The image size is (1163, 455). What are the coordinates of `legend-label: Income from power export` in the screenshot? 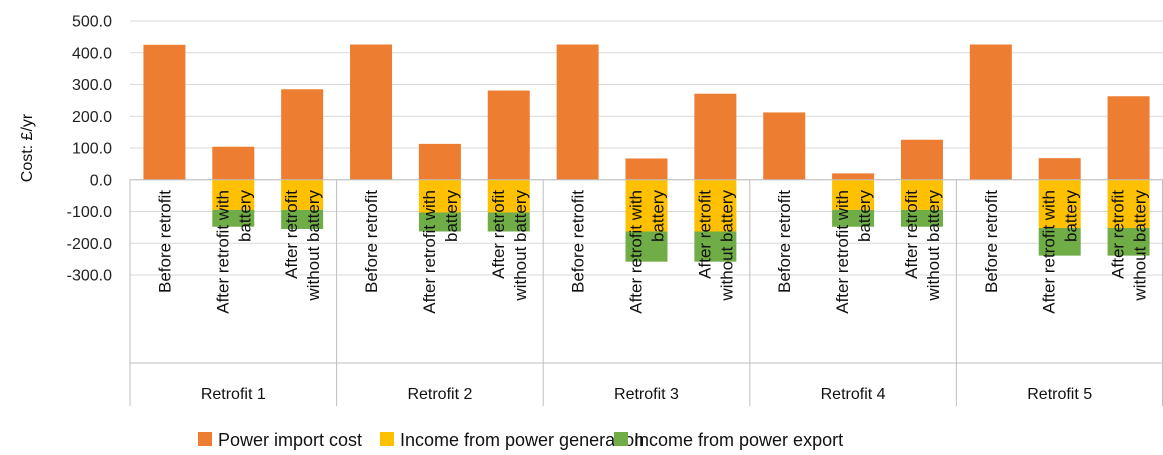 It's located at (738, 440).